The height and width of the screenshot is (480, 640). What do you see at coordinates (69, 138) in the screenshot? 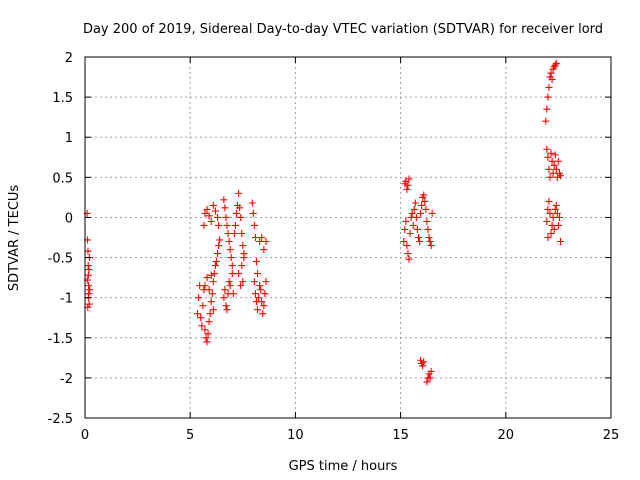
I see `y-tick-label: 1` at bounding box center [69, 138].